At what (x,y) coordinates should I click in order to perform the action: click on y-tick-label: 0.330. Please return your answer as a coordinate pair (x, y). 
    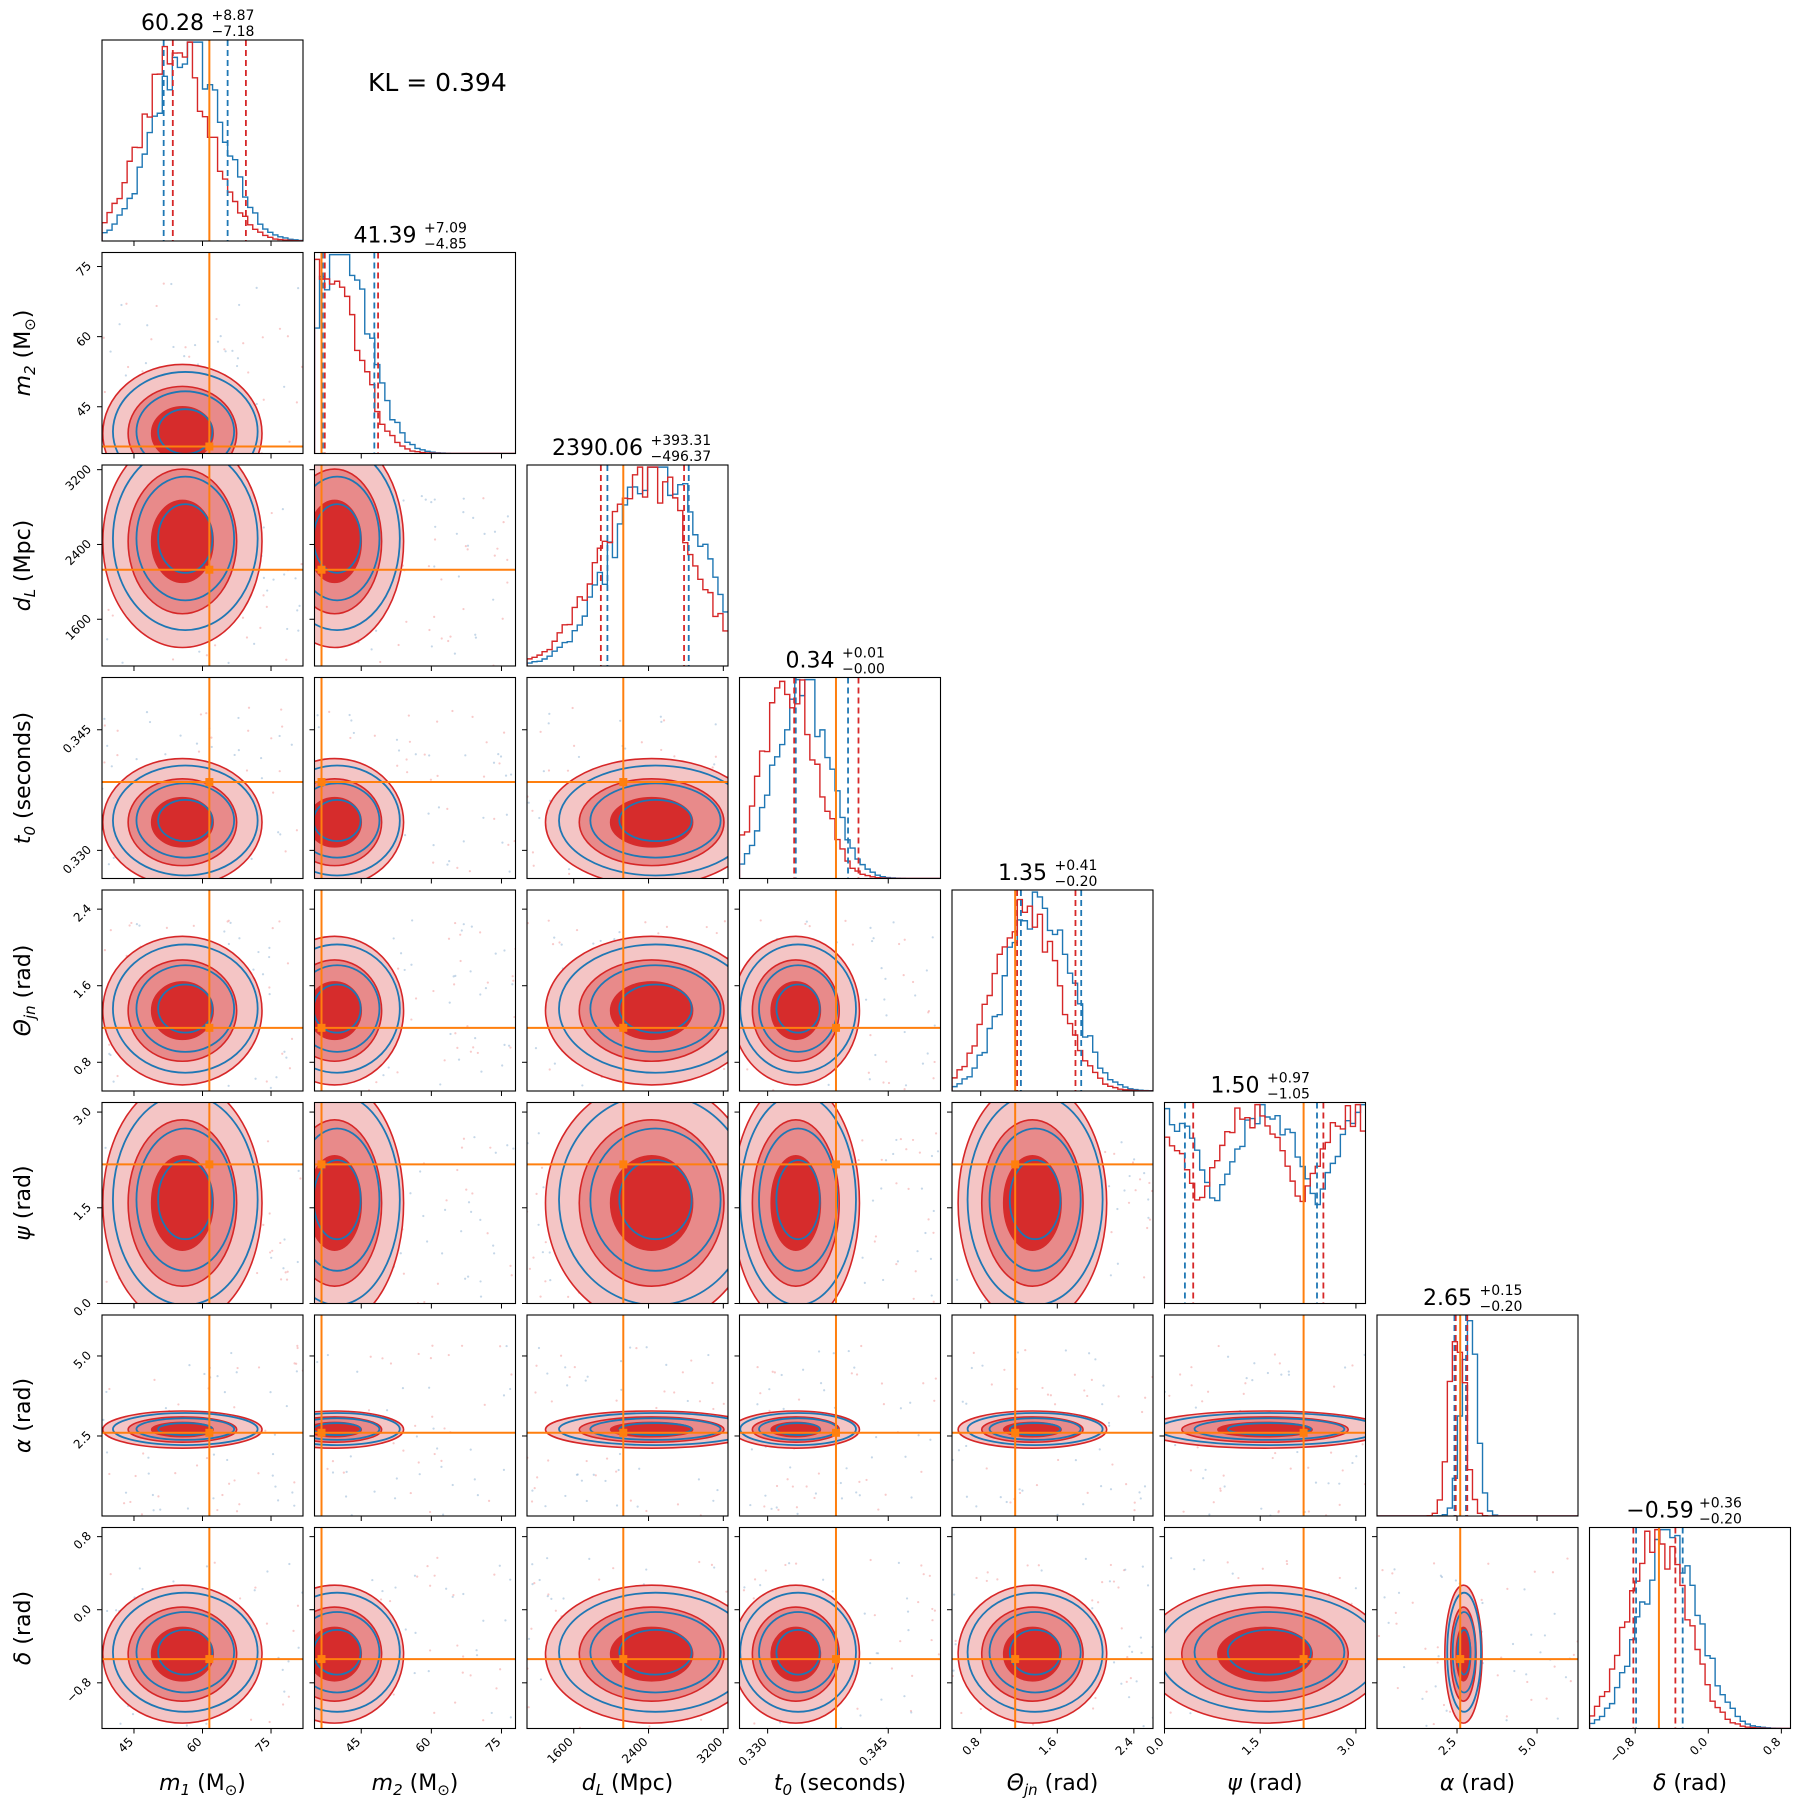
    Looking at the image, I should click on (77, 860).